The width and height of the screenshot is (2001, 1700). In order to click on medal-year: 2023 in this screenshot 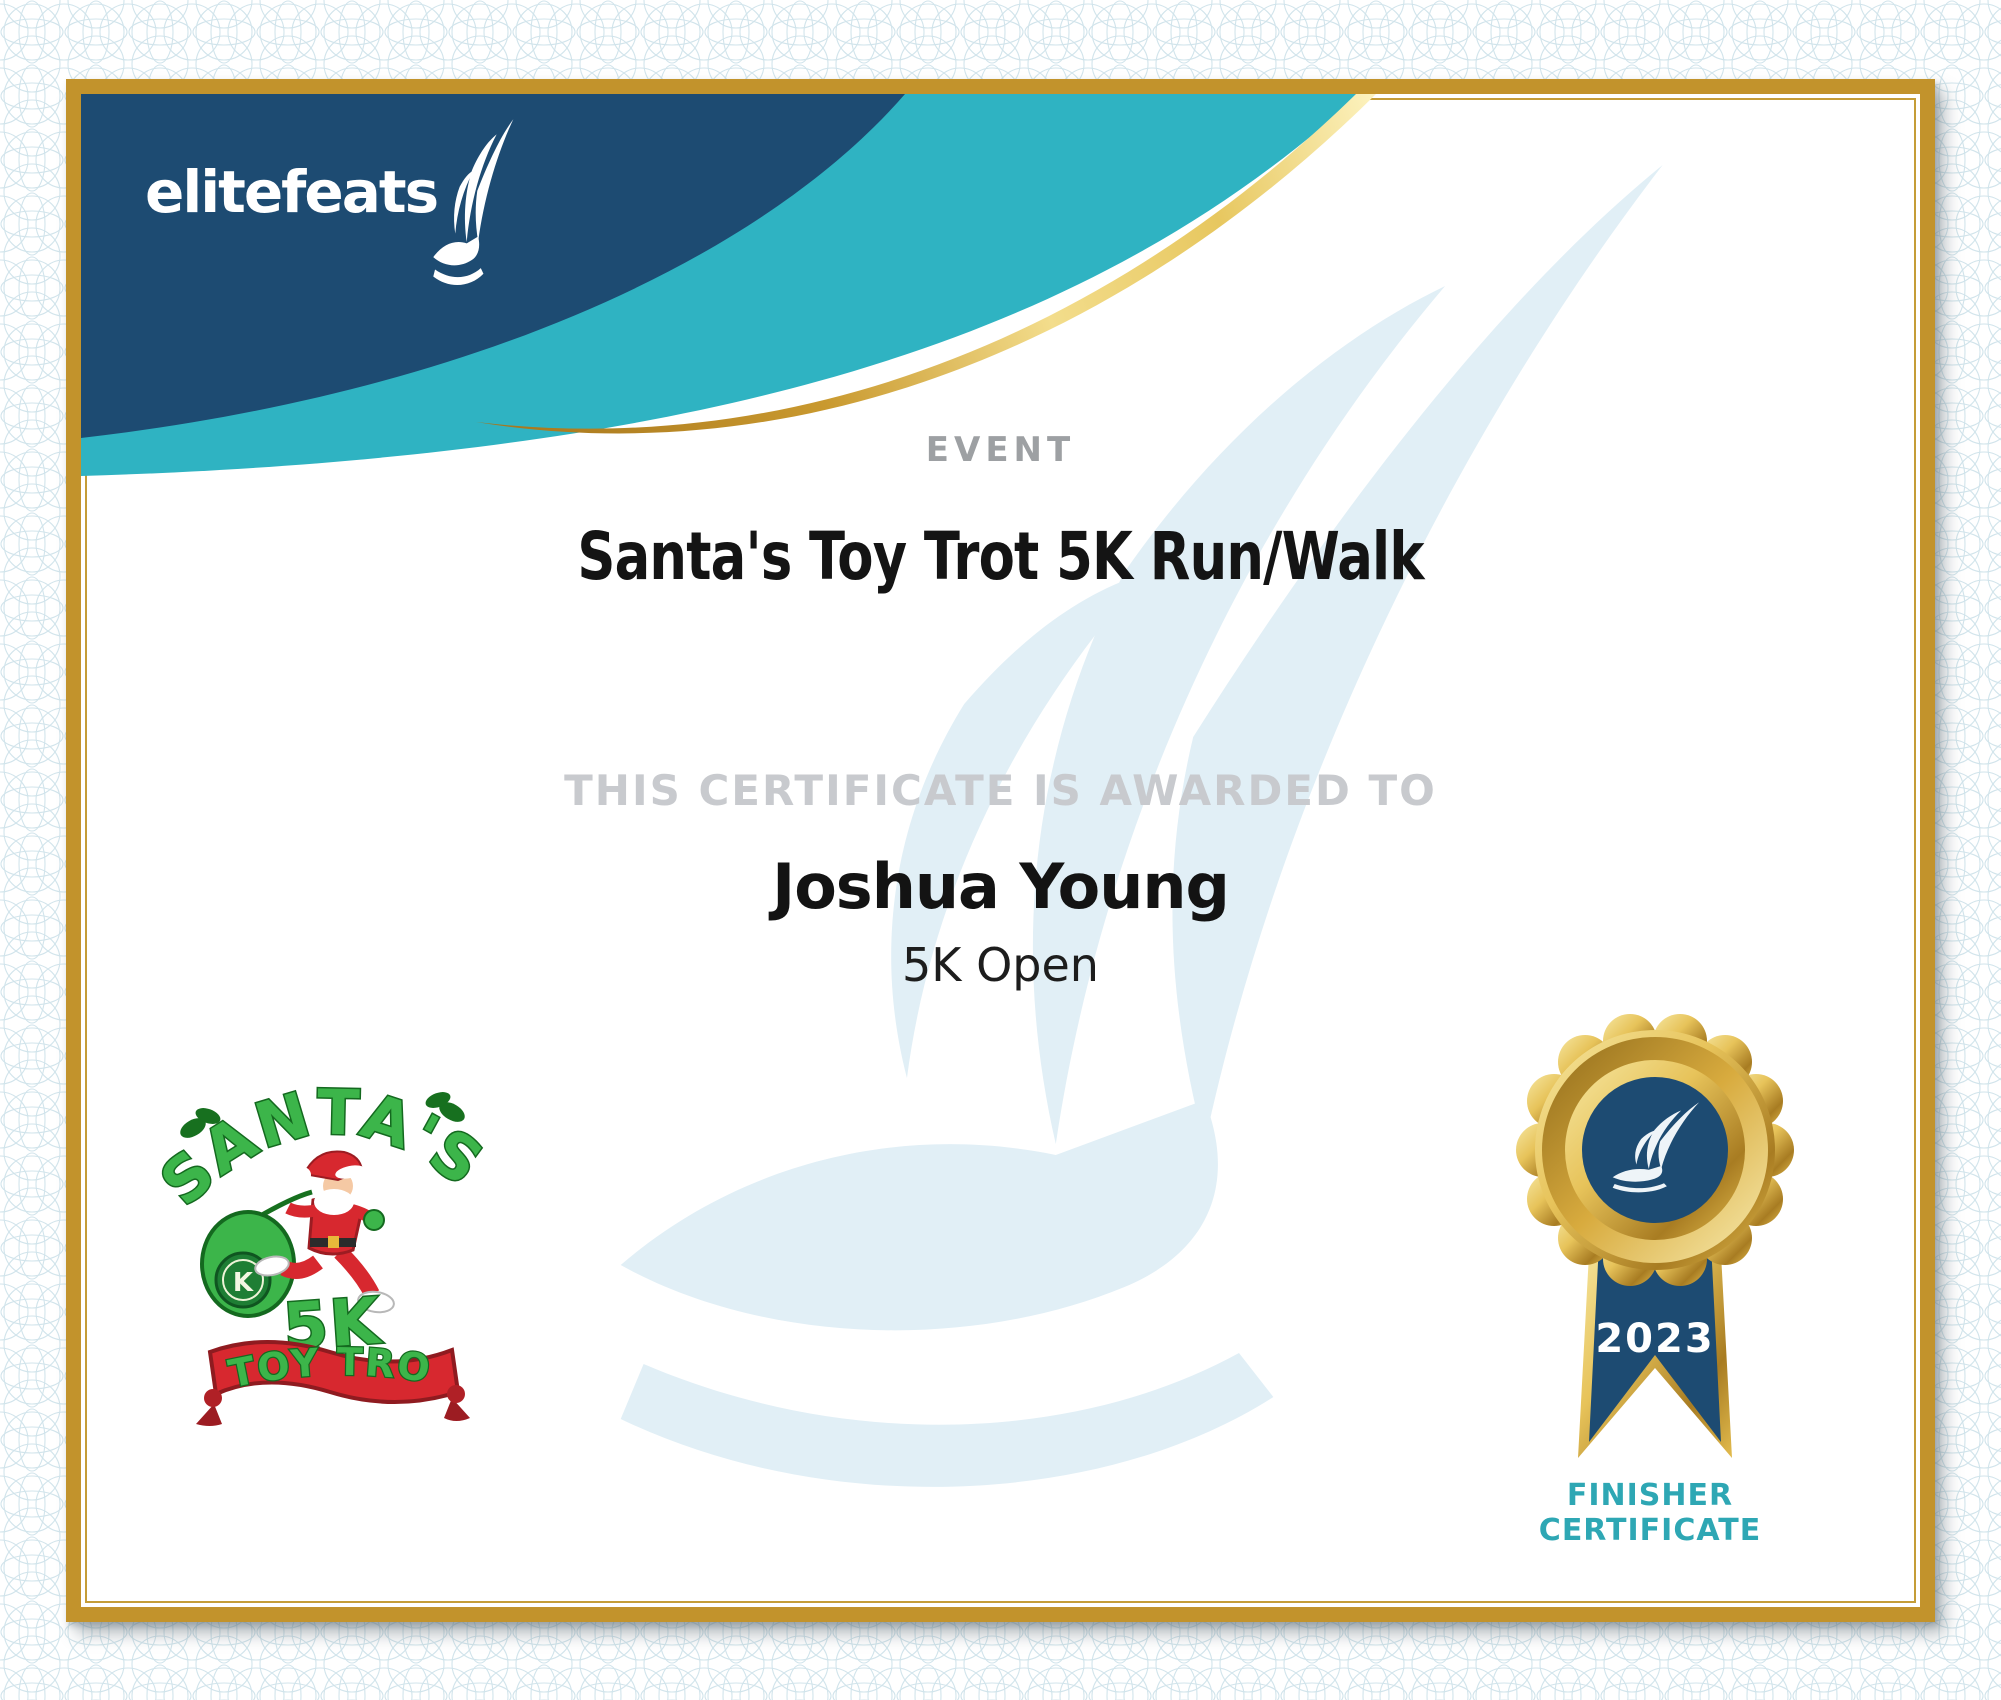, I will do `click(1655, 1339)`.